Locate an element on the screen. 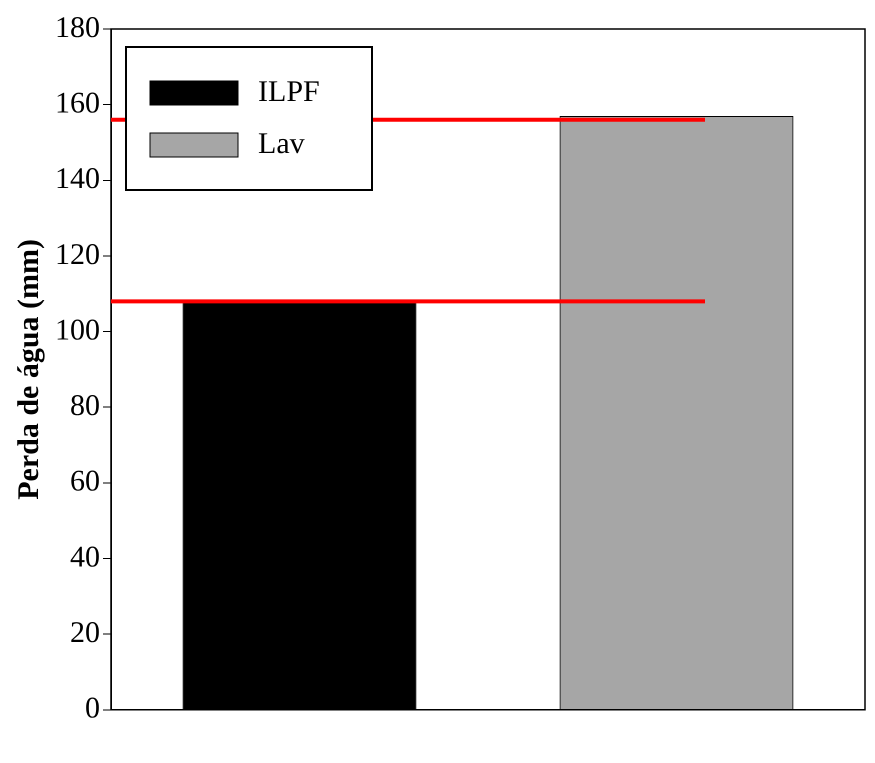  y-tick-label: 80 is located at coordinates (85, 405).